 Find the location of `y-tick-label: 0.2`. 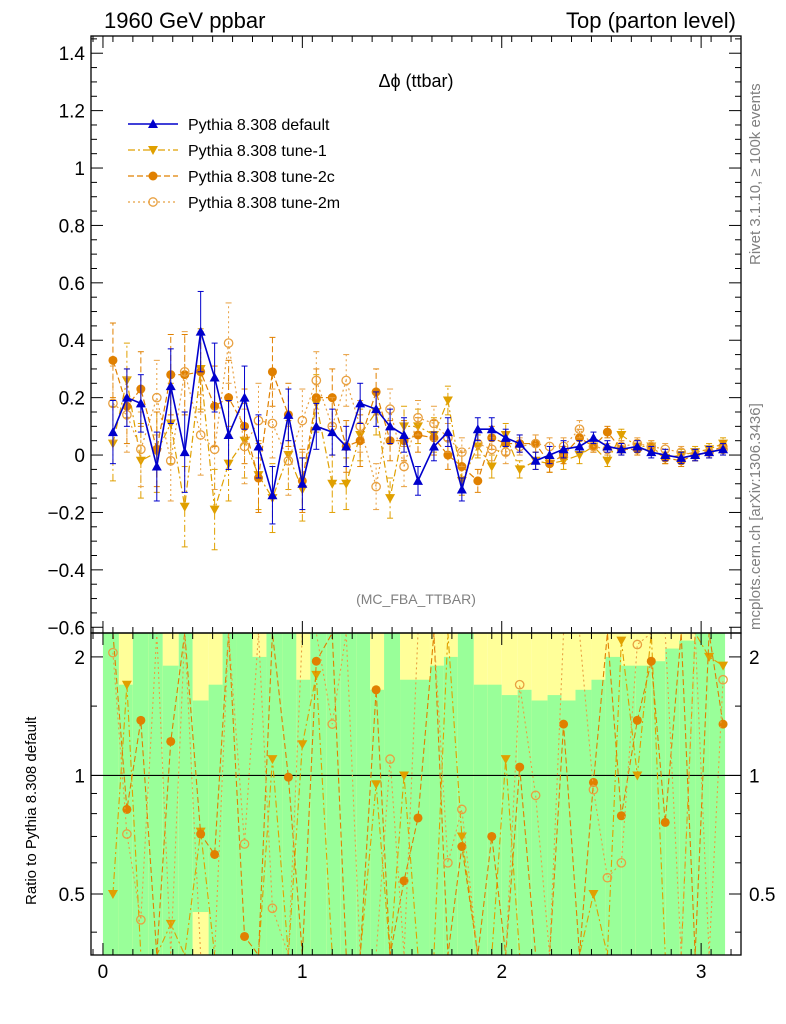

y-tick-label: 0.2 is located at coordinates (72, 399).